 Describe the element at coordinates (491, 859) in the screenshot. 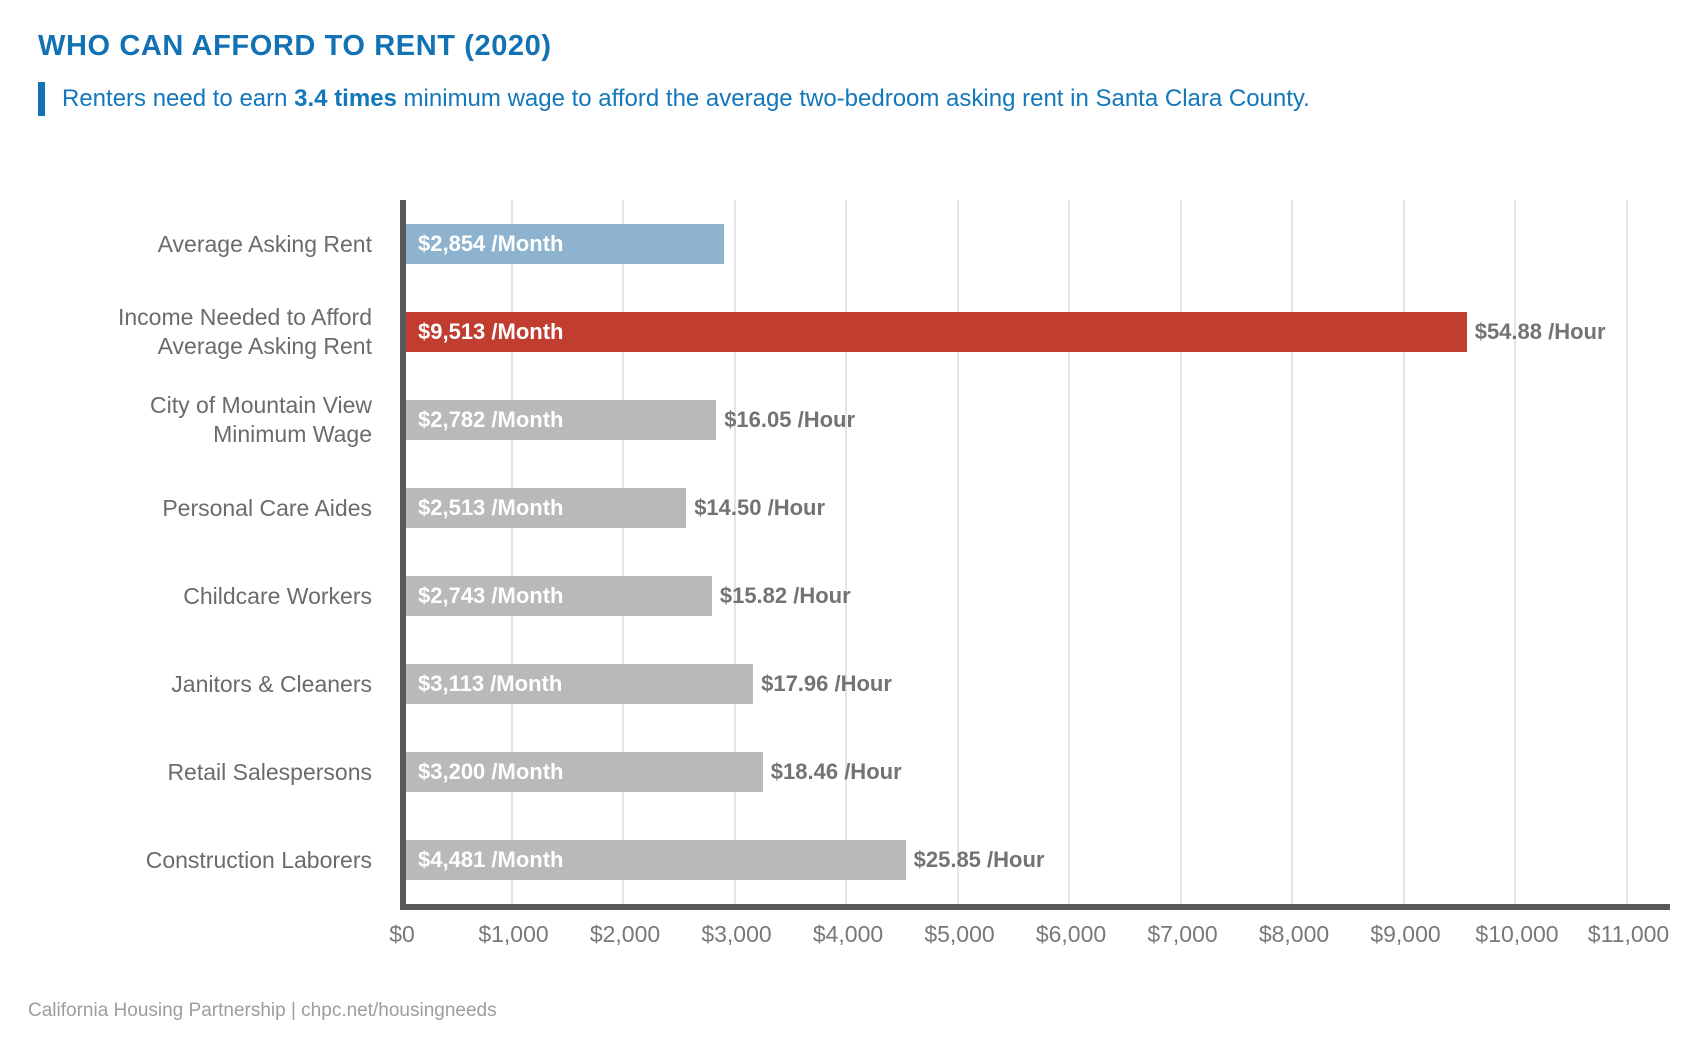

I see `bar-value-label: $4,481 /Month` at that location.